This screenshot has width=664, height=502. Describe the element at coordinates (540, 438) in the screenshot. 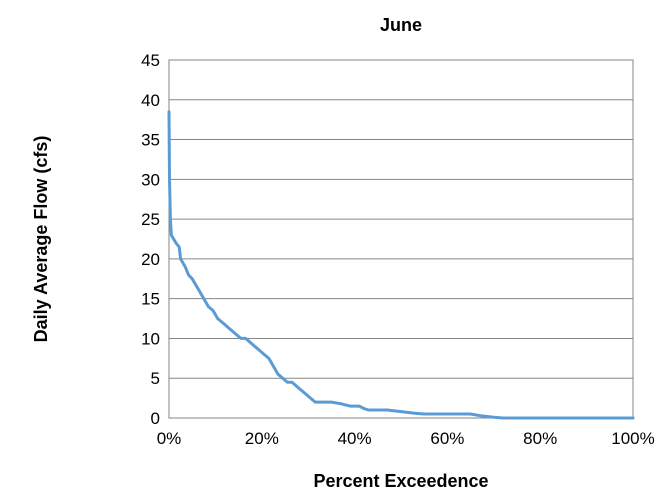

I see `x-tick-label: 80%` at that location.